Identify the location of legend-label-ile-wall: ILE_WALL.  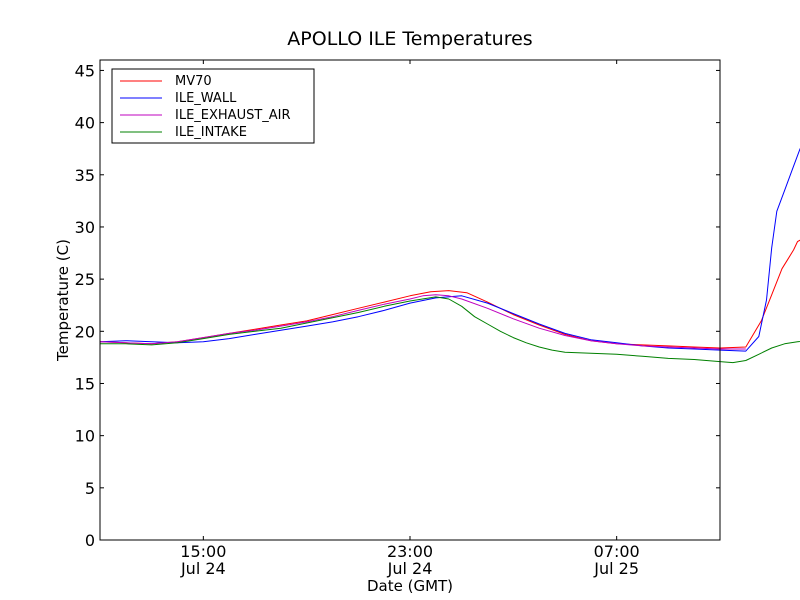
(206, 98).